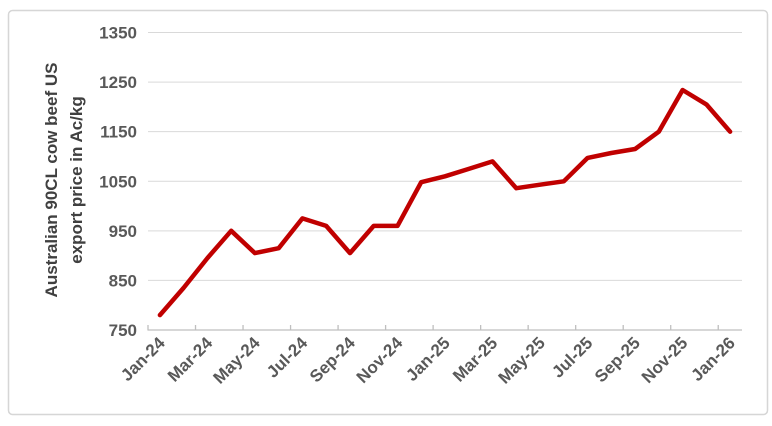 This screenshot has width=772, height=426. I want to click on y-axis-tick-label: 750, so click(123, 330).